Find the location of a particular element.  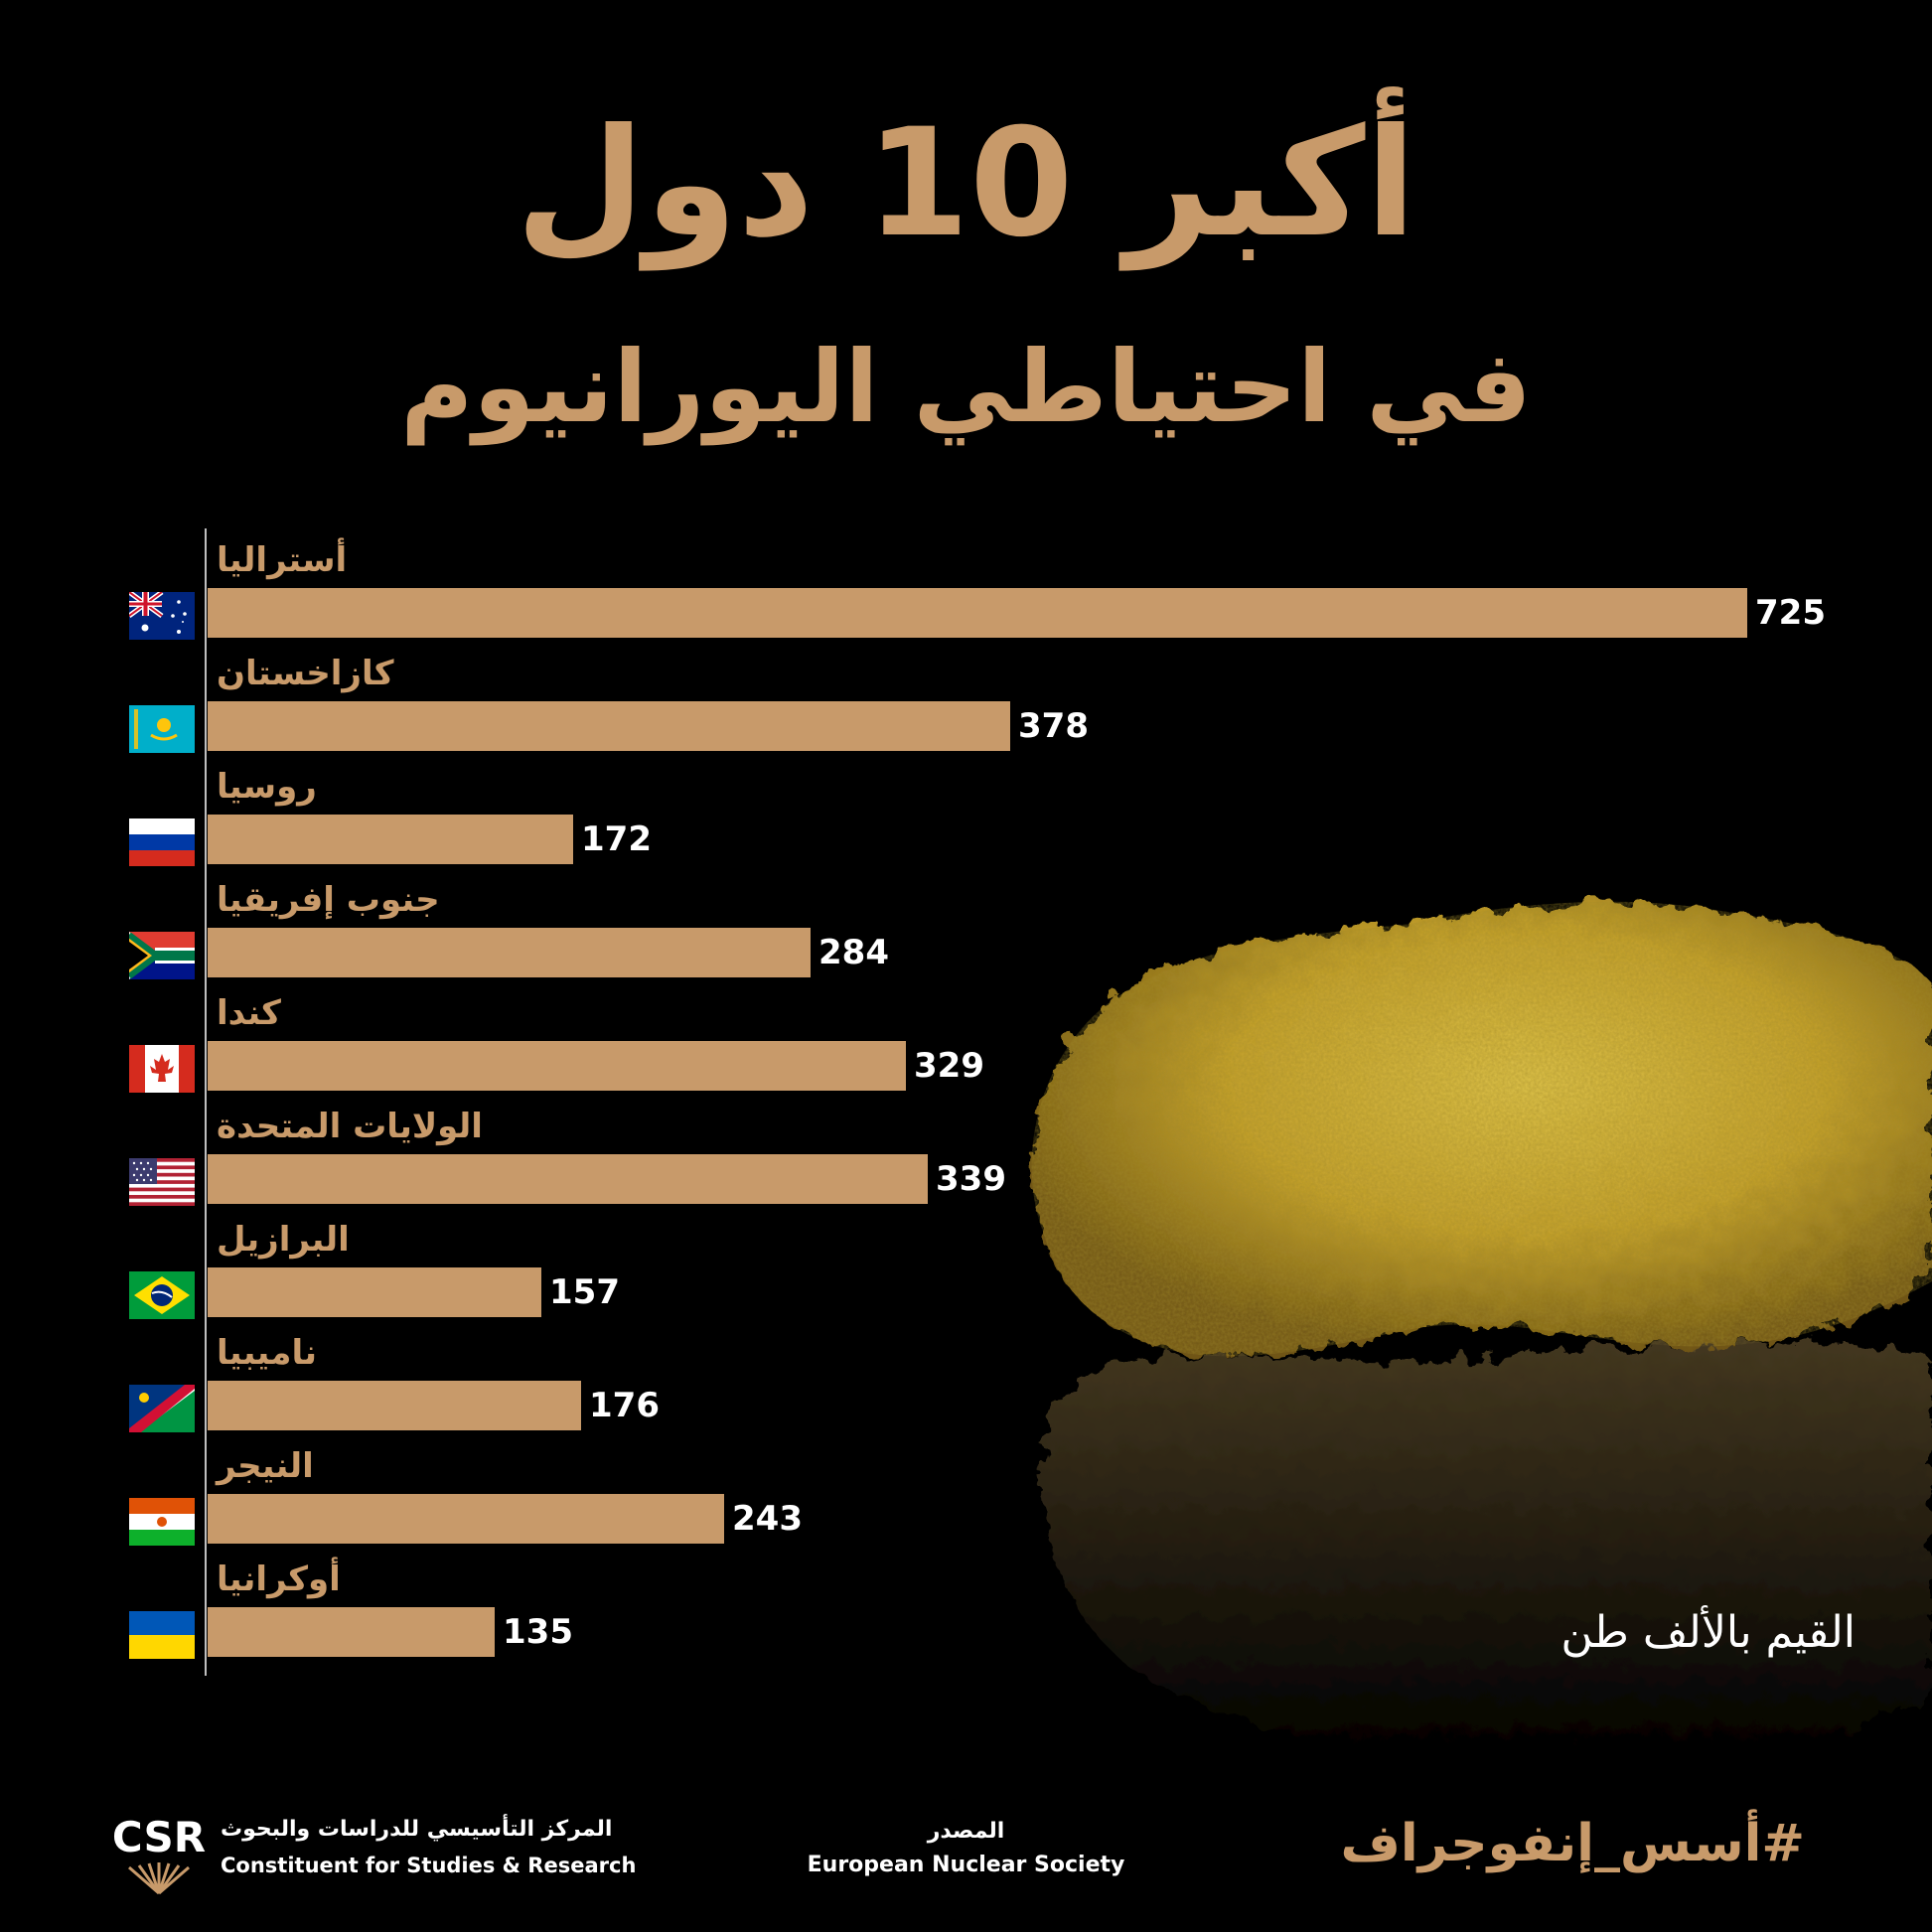

bar-row: ناميبيا 176 is located at coordinates (966, 1375).